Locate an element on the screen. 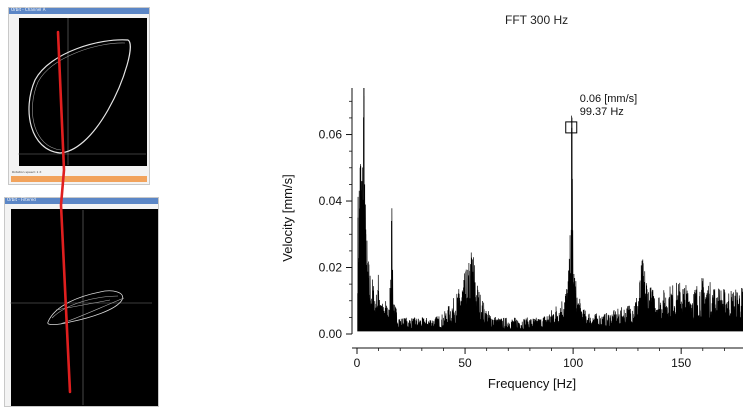 This screenshot has height=407, width=743. orbit-plot-top: Orbit - Channel A Rotation speed: 1 X is located at coordinates (79, 96).